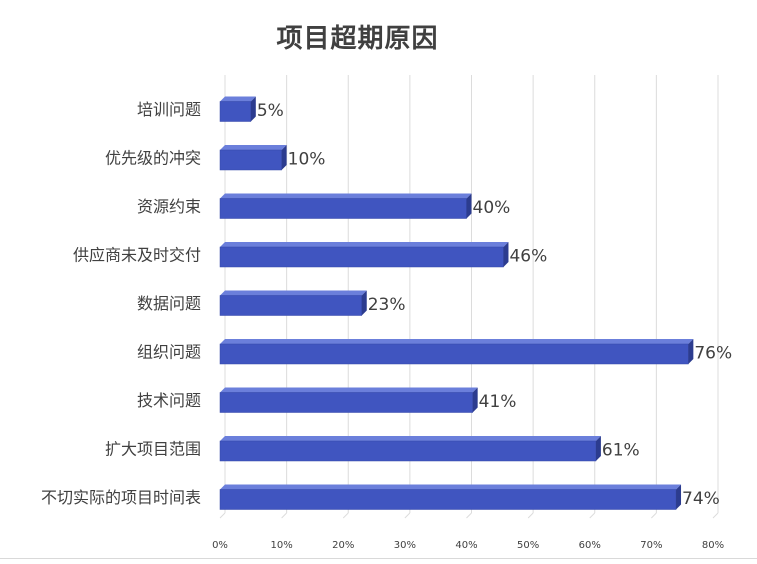 This screenshot has width=757, height=564. What do you see at coordinates (357, 39) in the screenshot?
I see `chart-title: 项目超期原因` at bounding box center [357, 39].